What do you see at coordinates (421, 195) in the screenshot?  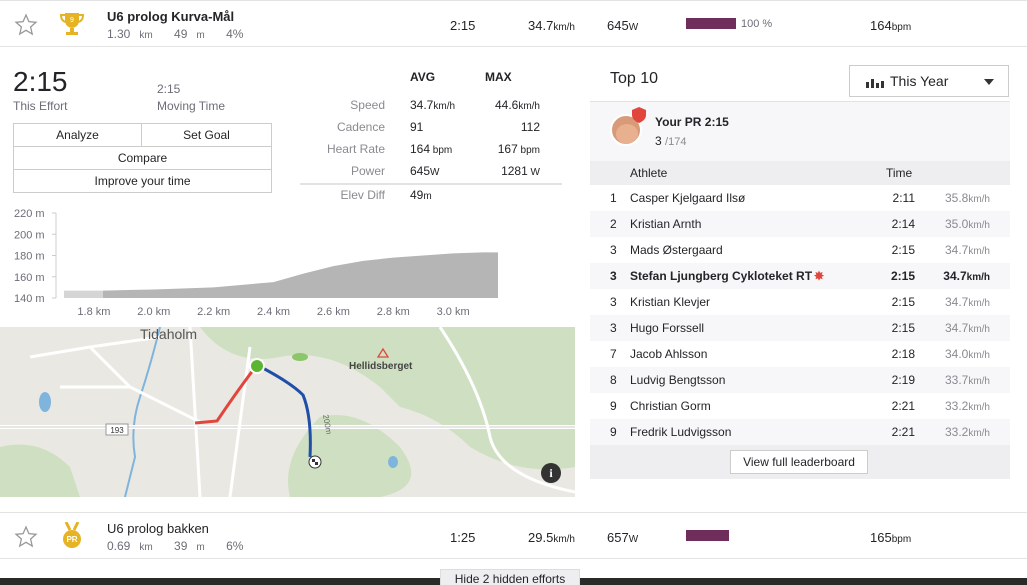 I see `stat-avg: 49m` at bounding box center [421, 195].